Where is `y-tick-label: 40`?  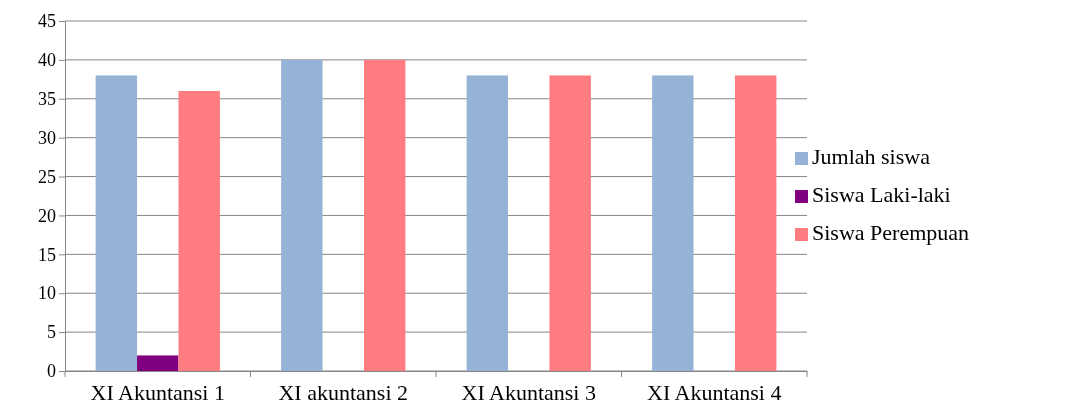 y-tick-label: 40 is located at coordinates (47, 60).